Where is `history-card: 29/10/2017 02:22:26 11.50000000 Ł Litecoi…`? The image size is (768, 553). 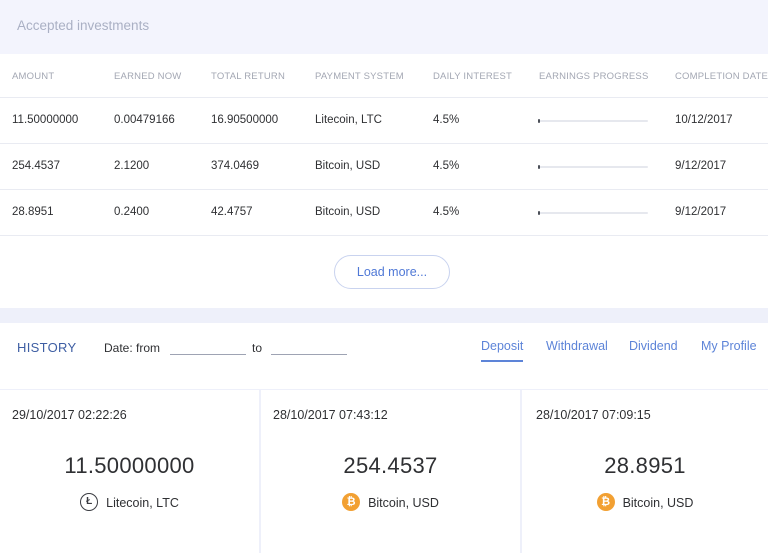 history-card: 29/10/2017 02:22:26 11.50000000 Ł Litecoi… is located at coordinates (129, 471).